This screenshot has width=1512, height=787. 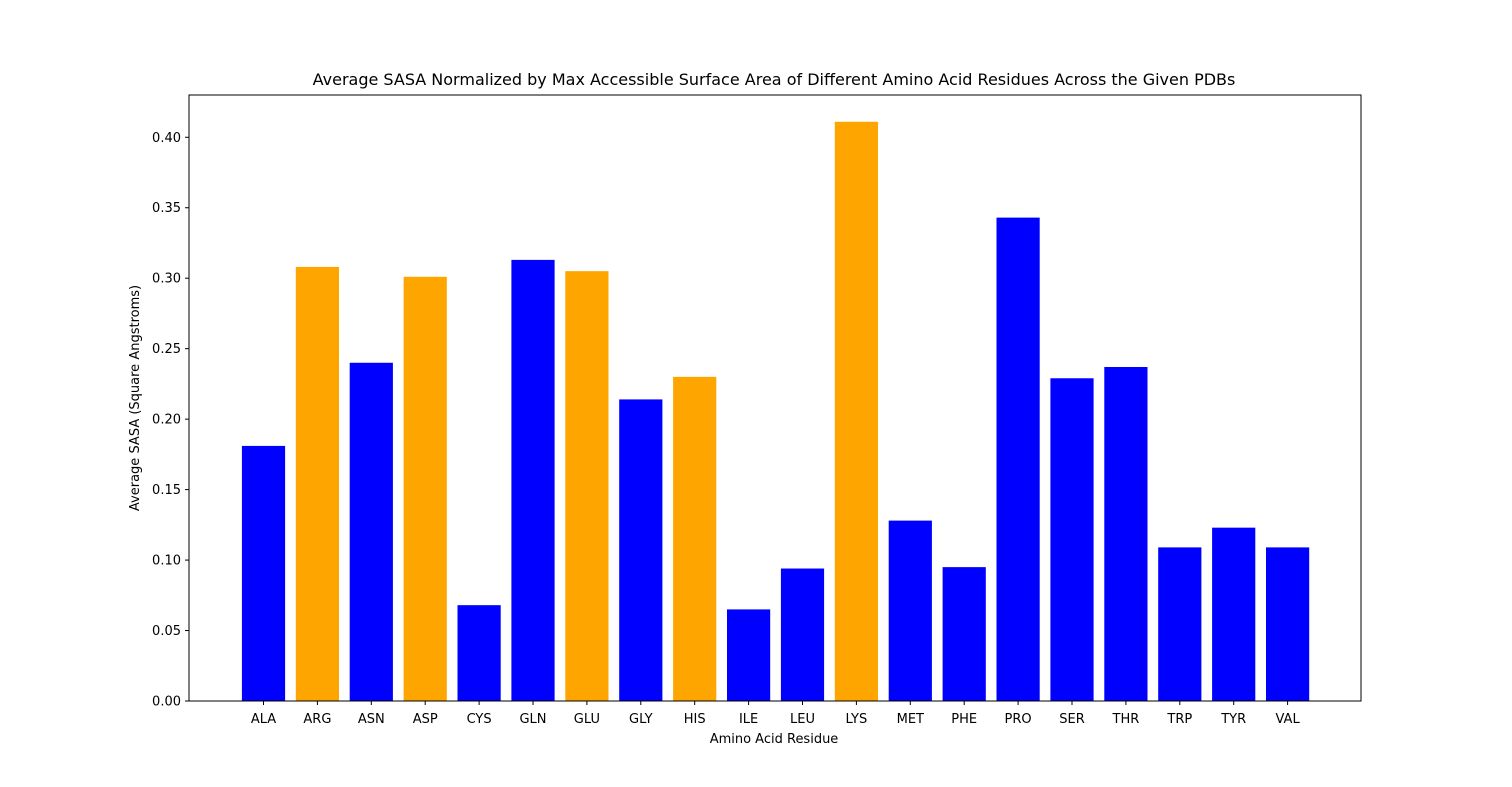 I want to click on bar-lys, so click(x=856, y=411).